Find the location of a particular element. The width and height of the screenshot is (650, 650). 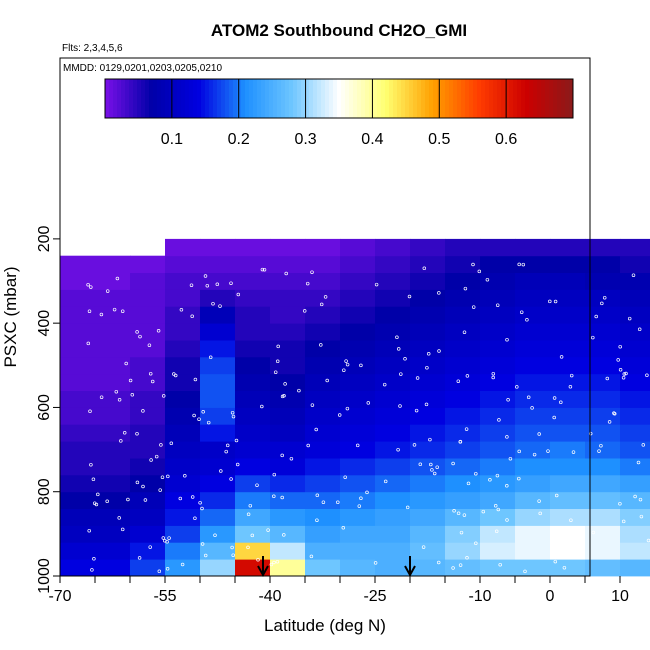

colorbar-tick-label: 0.3 is located at coordinates (305, 139).